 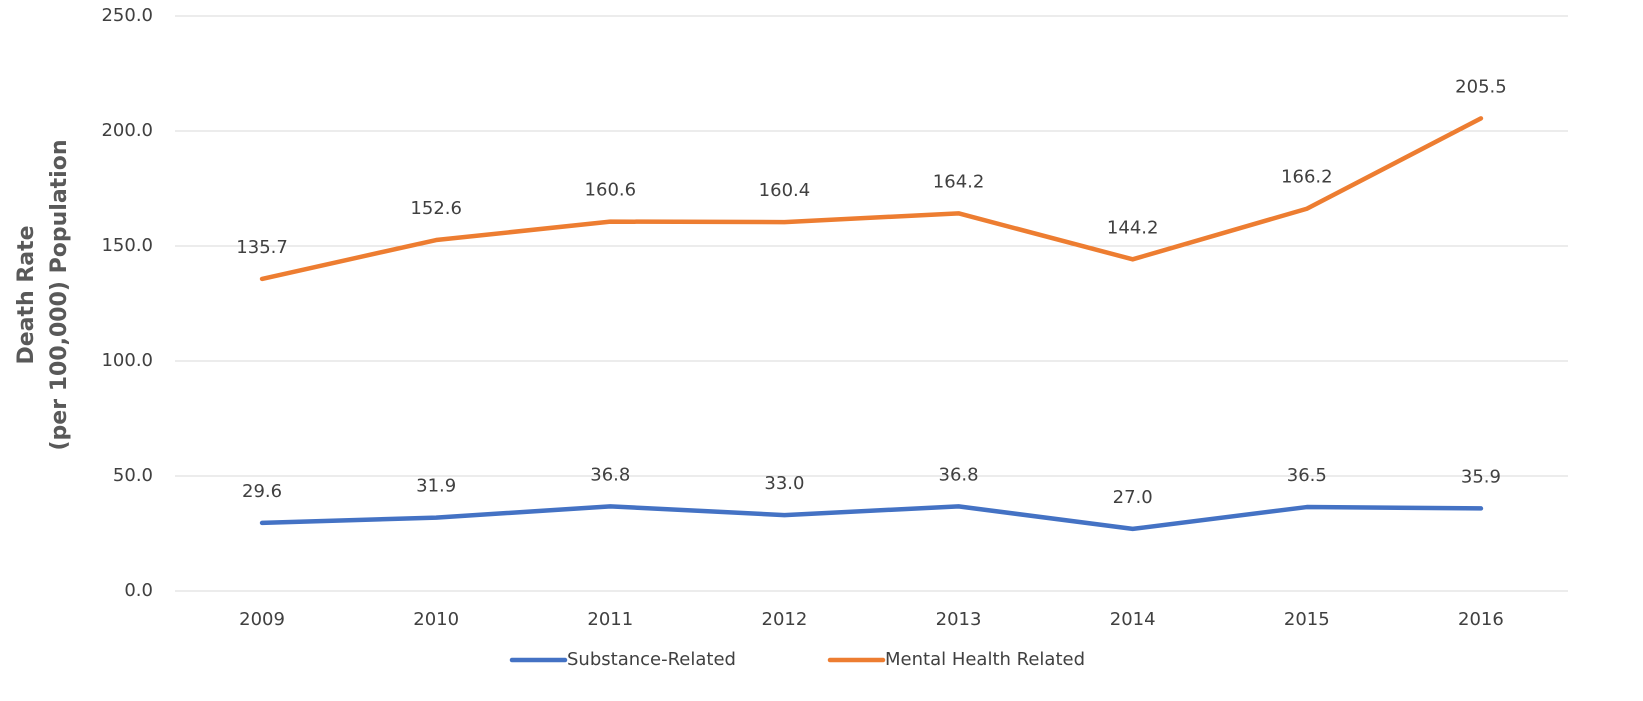 What do you see at coordinates (1133, 497) in the screenshot?
I see `data-label: 27.0` at bounding box center [1133, 497].